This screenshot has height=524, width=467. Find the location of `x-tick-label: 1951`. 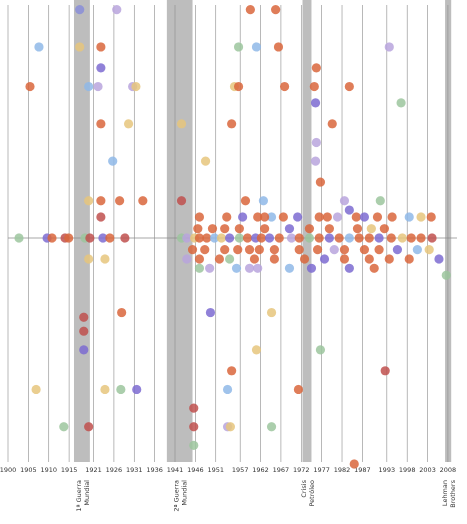

x-tick-label: 1951 is located at coordinates (215, 470).